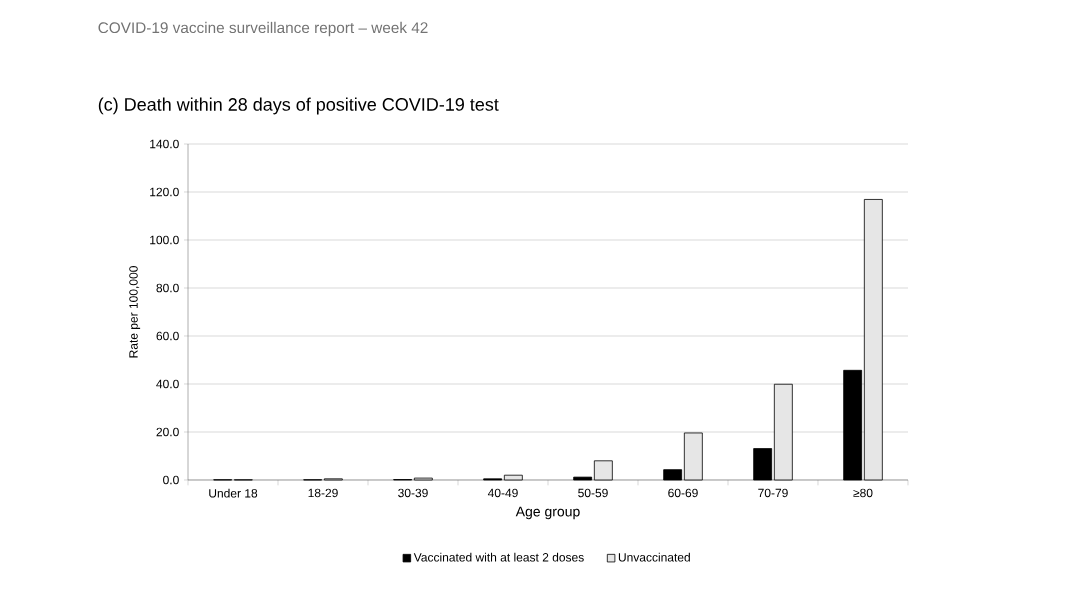  I want to click on legend-label: Vaccinated with at least 2 doses, so click(498, 557).